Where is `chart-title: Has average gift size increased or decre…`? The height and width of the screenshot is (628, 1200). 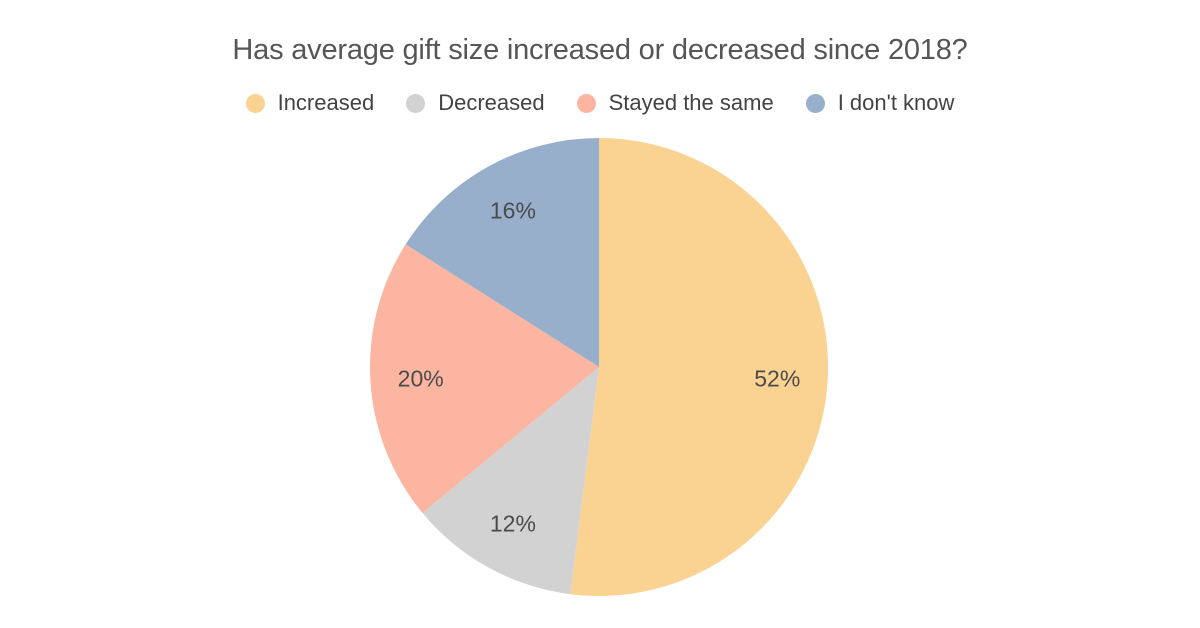 chart-title: Has average gift size increased or decre… is located at coordinates (600, 50).